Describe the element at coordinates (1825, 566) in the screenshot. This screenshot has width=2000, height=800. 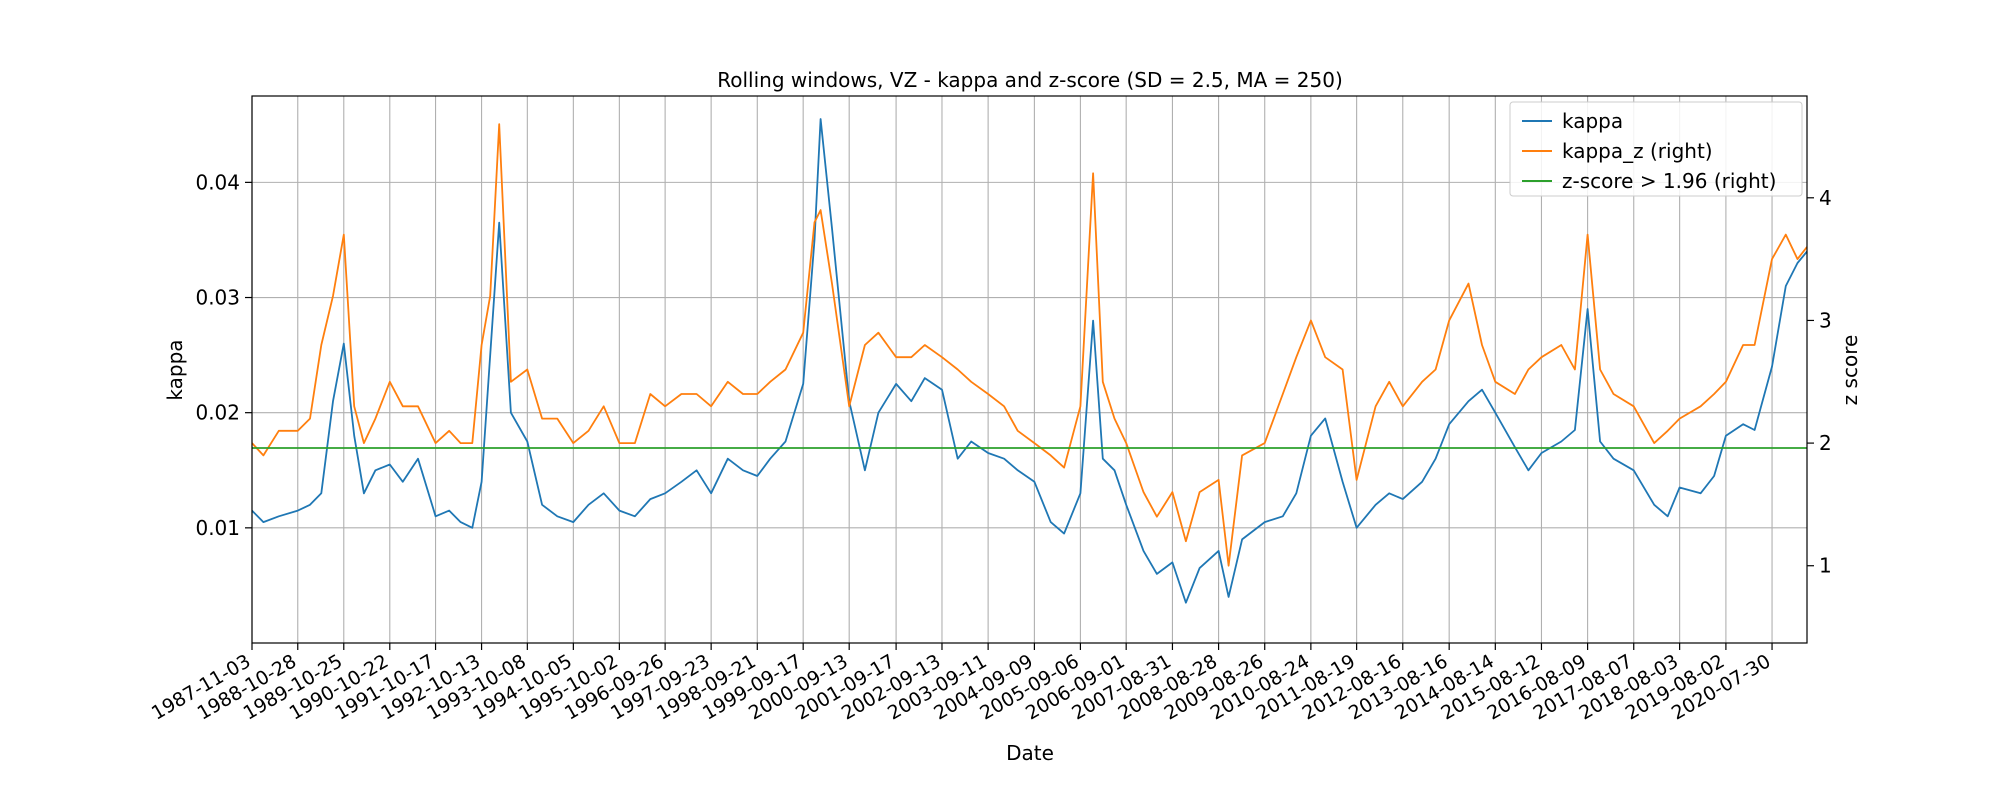
I see `y-right-tick-label: 1` at that location.